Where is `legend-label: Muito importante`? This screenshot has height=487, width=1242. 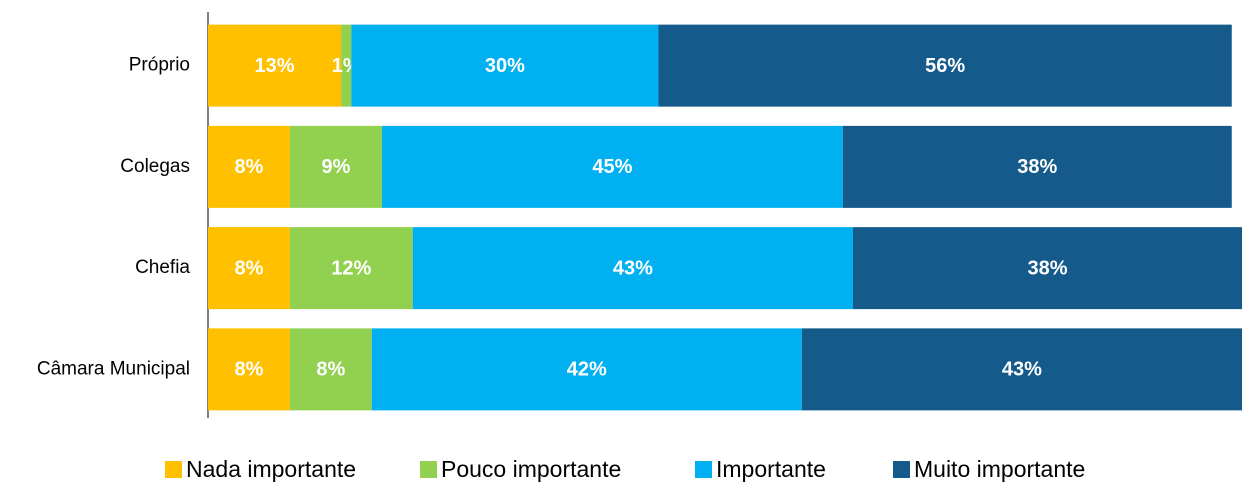 legend-label: Muito importante is located at coordinates (999, 469).